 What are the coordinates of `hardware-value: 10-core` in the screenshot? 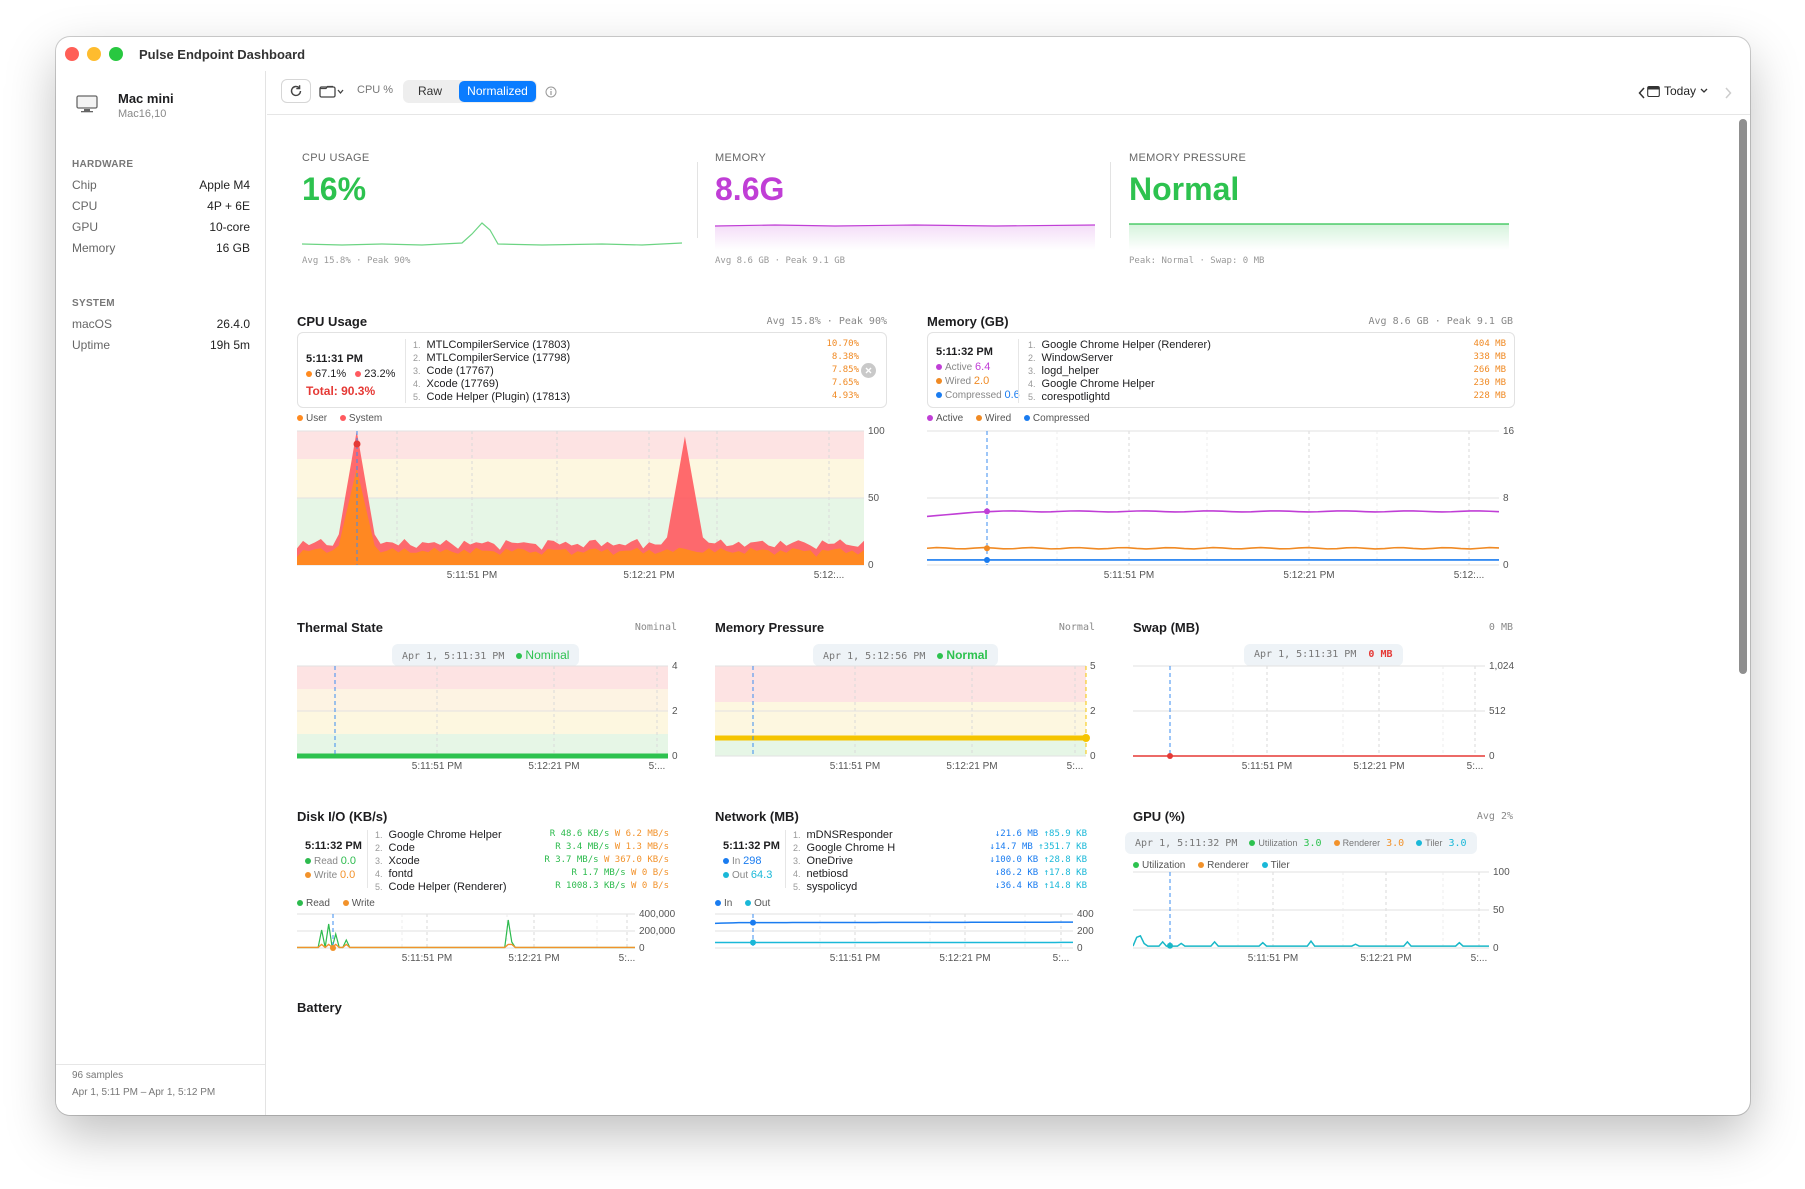 It's located at (229, 227).